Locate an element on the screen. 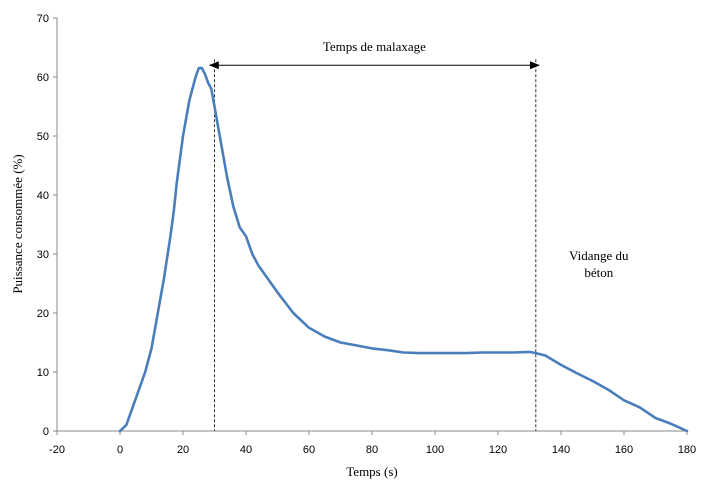 The width and height of the screenshot is (711, 488). y-ticks: 0 10 20 30 40 50 60 70 is located at coordinates (47, 225).